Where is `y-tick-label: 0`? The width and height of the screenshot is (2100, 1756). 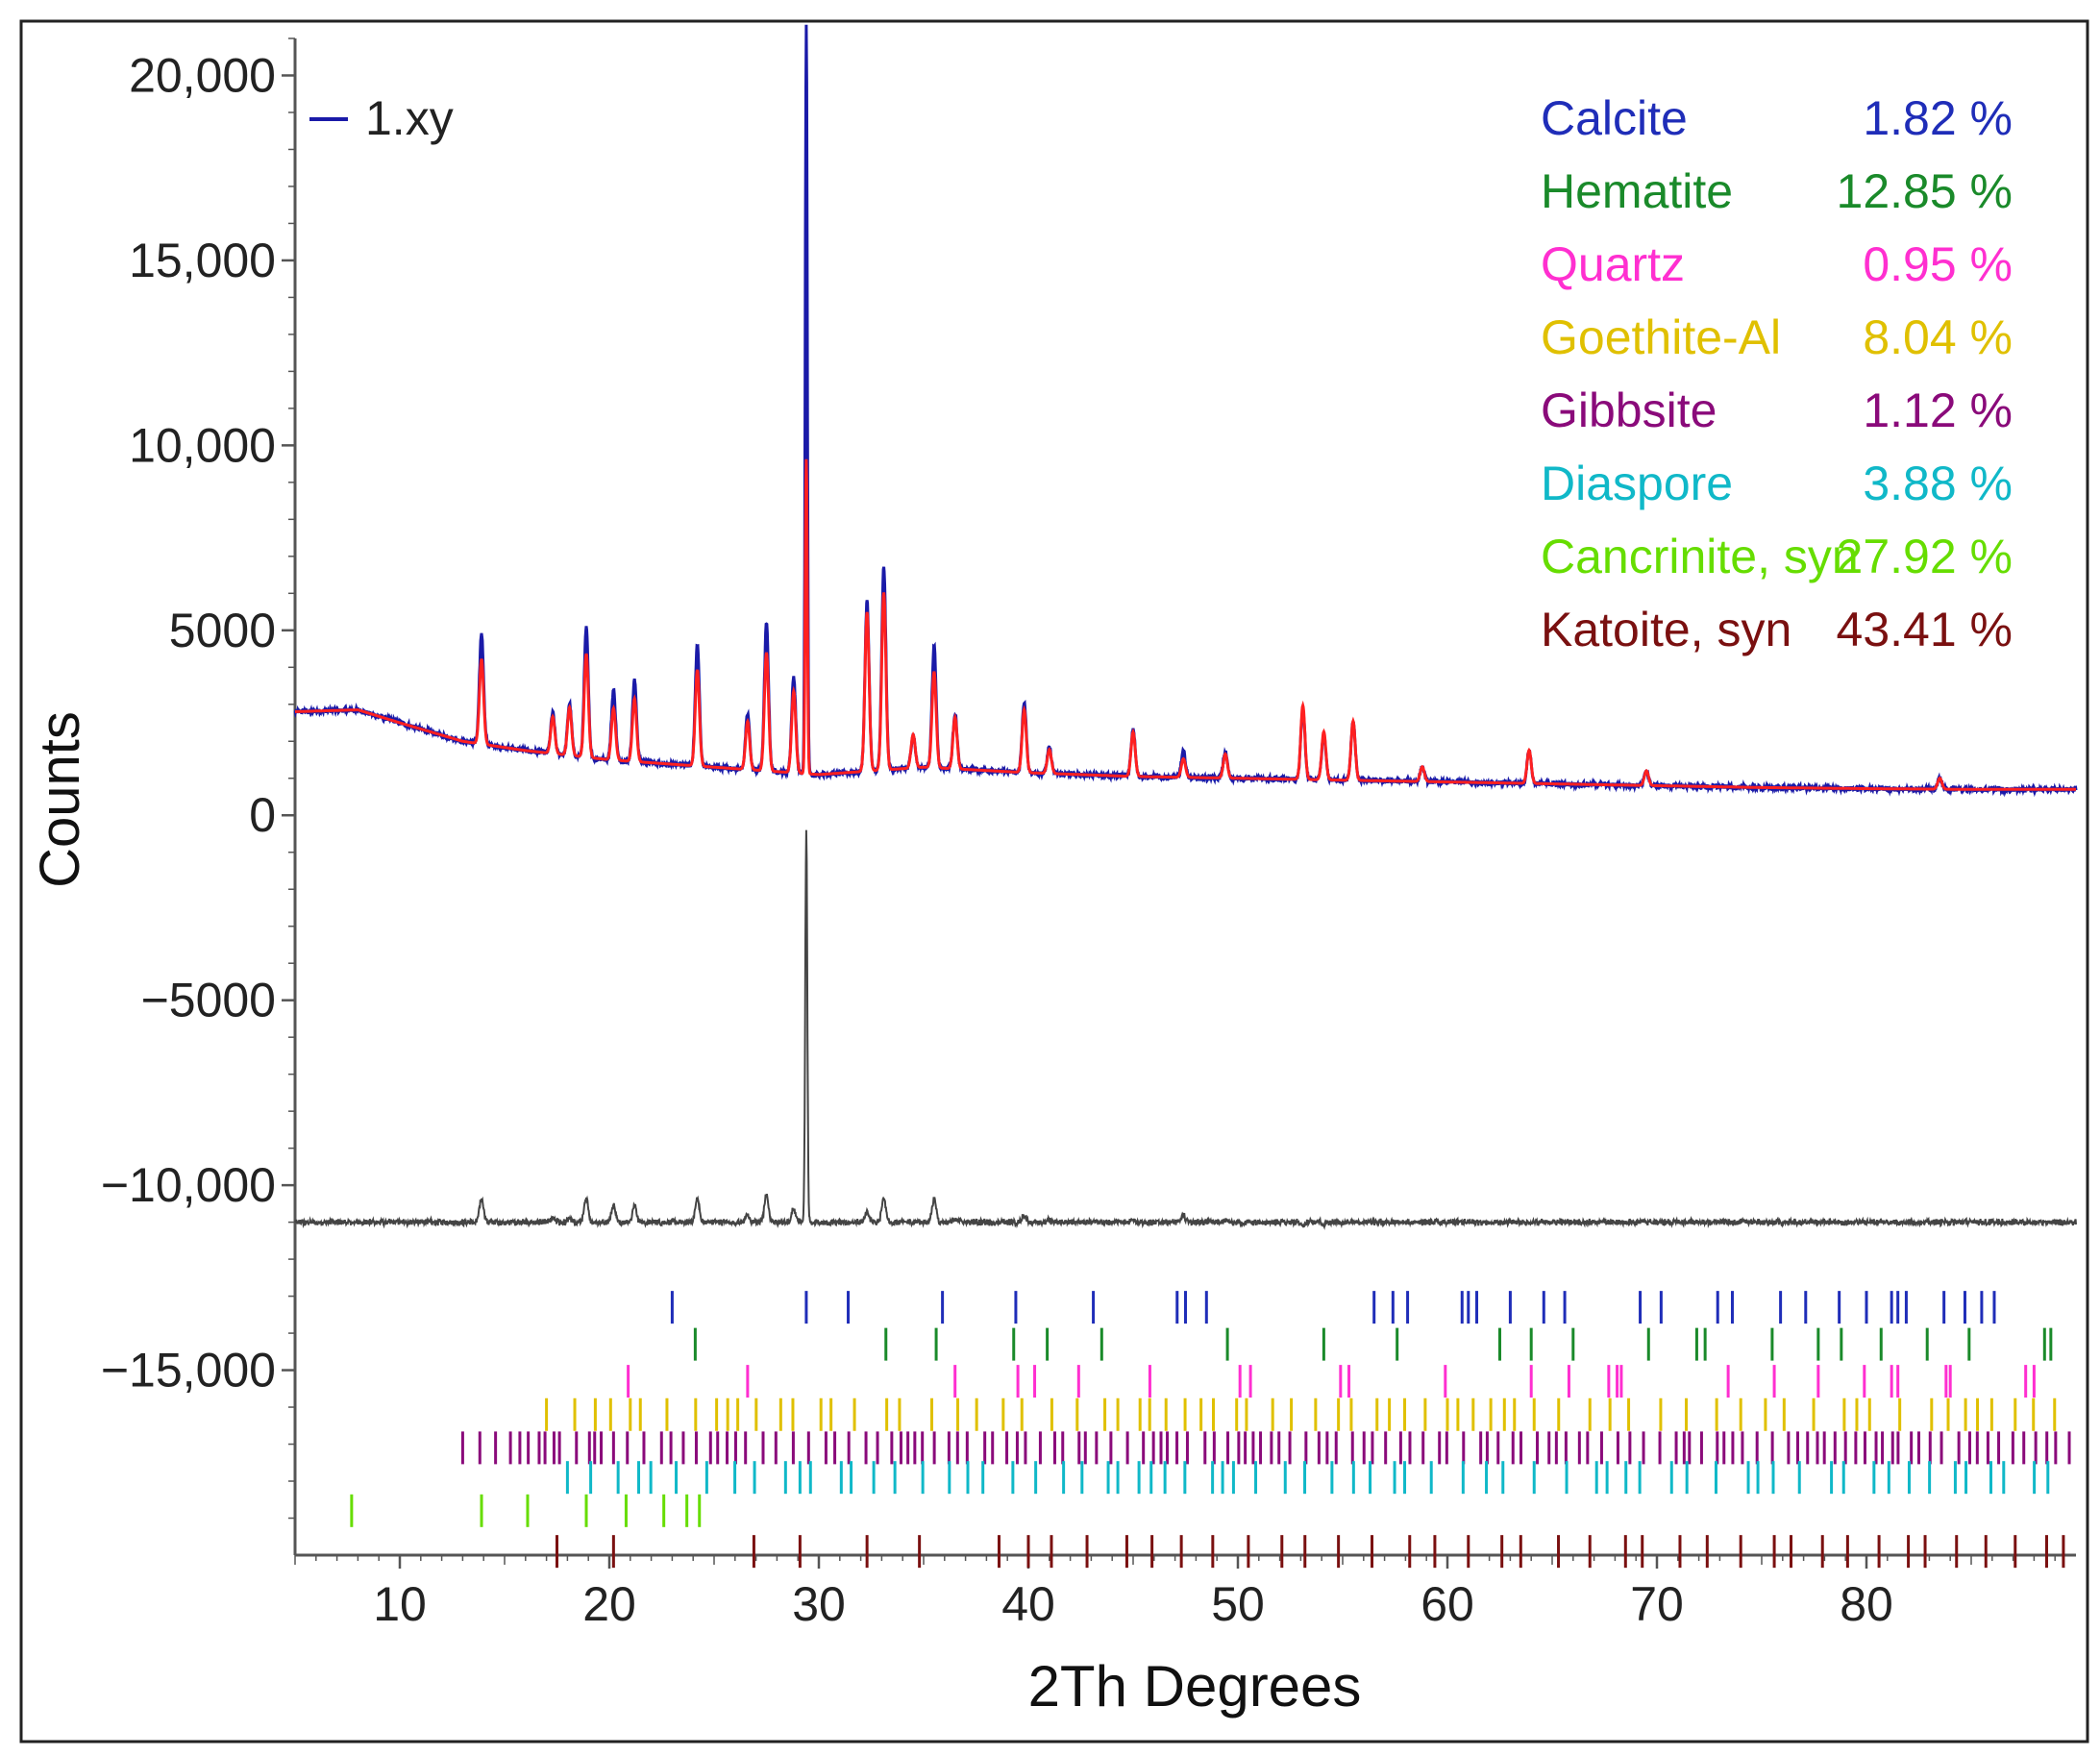
y-tick-label: 0 is located at coordinates (262, 815).